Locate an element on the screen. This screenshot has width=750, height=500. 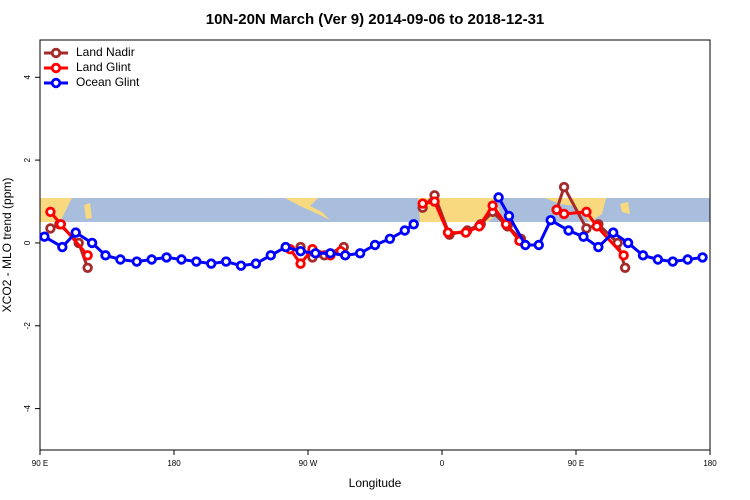
y-axis-title: XCO2 - MLO trend (ppm) is located at coordinates (7, 245).